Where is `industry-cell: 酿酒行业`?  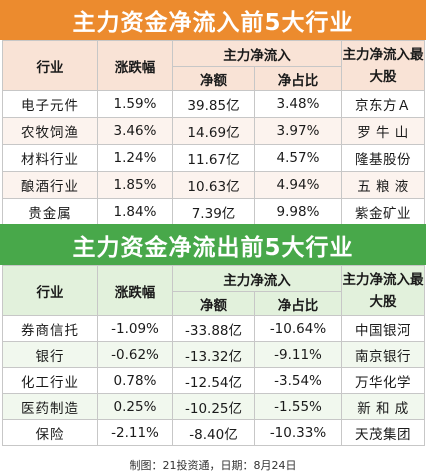 industry-cell: 酿酒行业 is located at coordinates (50, 185).